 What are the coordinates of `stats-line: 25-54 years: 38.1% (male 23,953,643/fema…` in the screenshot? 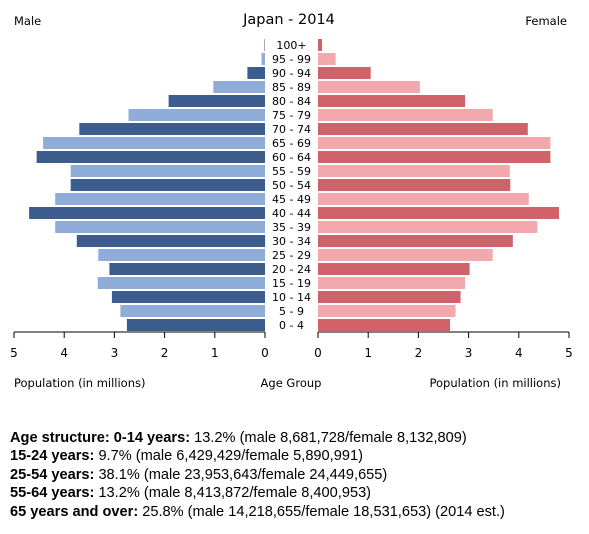 It's located at (257, 475).